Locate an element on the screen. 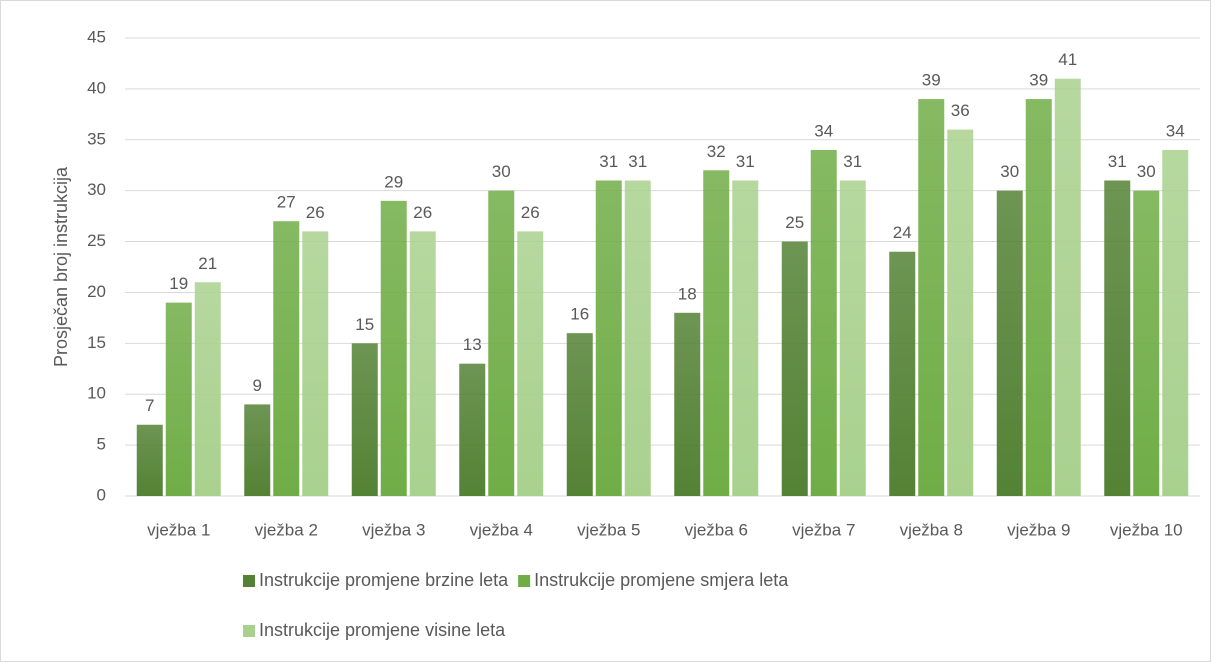 The height and width of the screenshot is (662, 1223). data-label: 7 is located at coordinates (149, 405).